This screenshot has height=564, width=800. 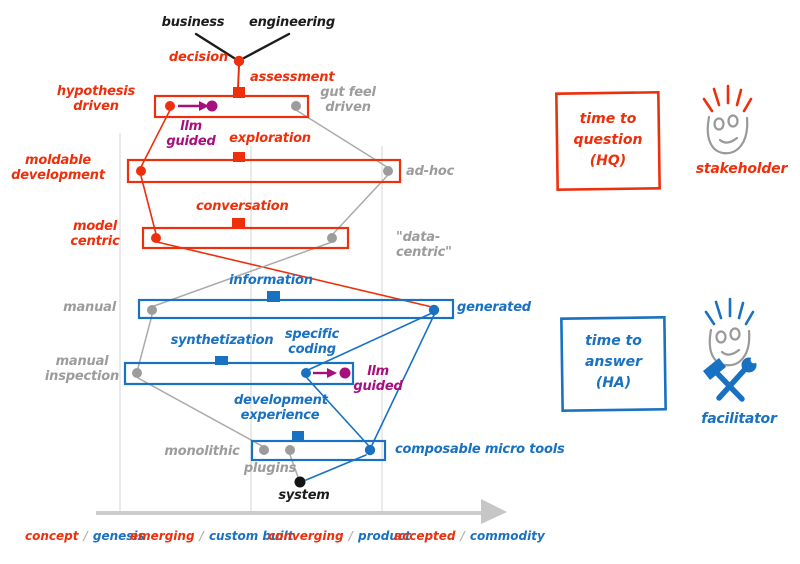 What do you see at coordinates (336, 467) in the screenshot?
I see `composable-to-system-line` at bounding box center [336, 467].